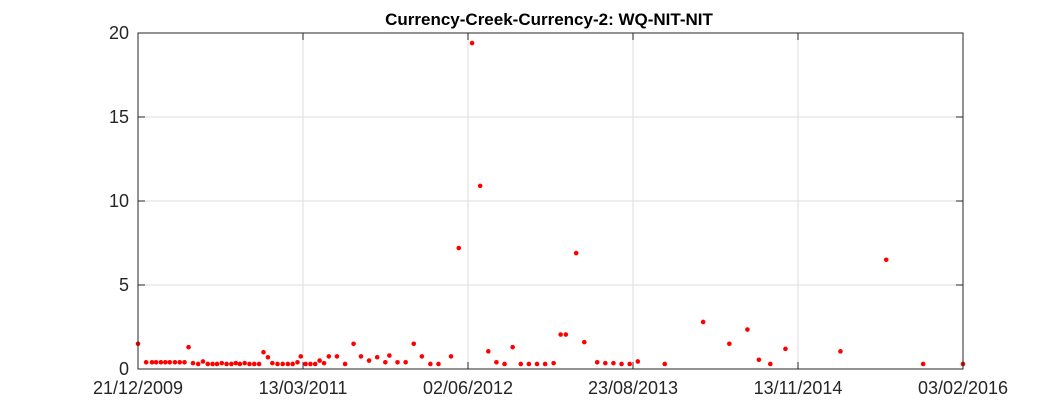  Describe the element at coordinates (119, 117) in the screenshot. I see `y-tick-label: 15` at that location.